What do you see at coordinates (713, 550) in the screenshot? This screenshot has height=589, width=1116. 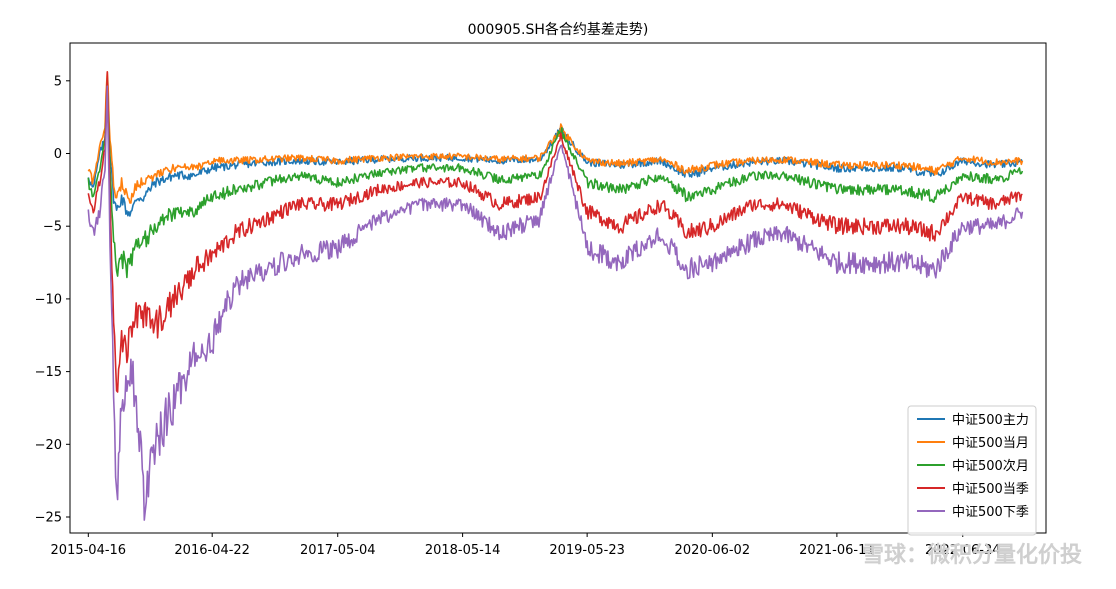 I see `x-tick-label: 2020-06-02` at bounding box center [713, 550].